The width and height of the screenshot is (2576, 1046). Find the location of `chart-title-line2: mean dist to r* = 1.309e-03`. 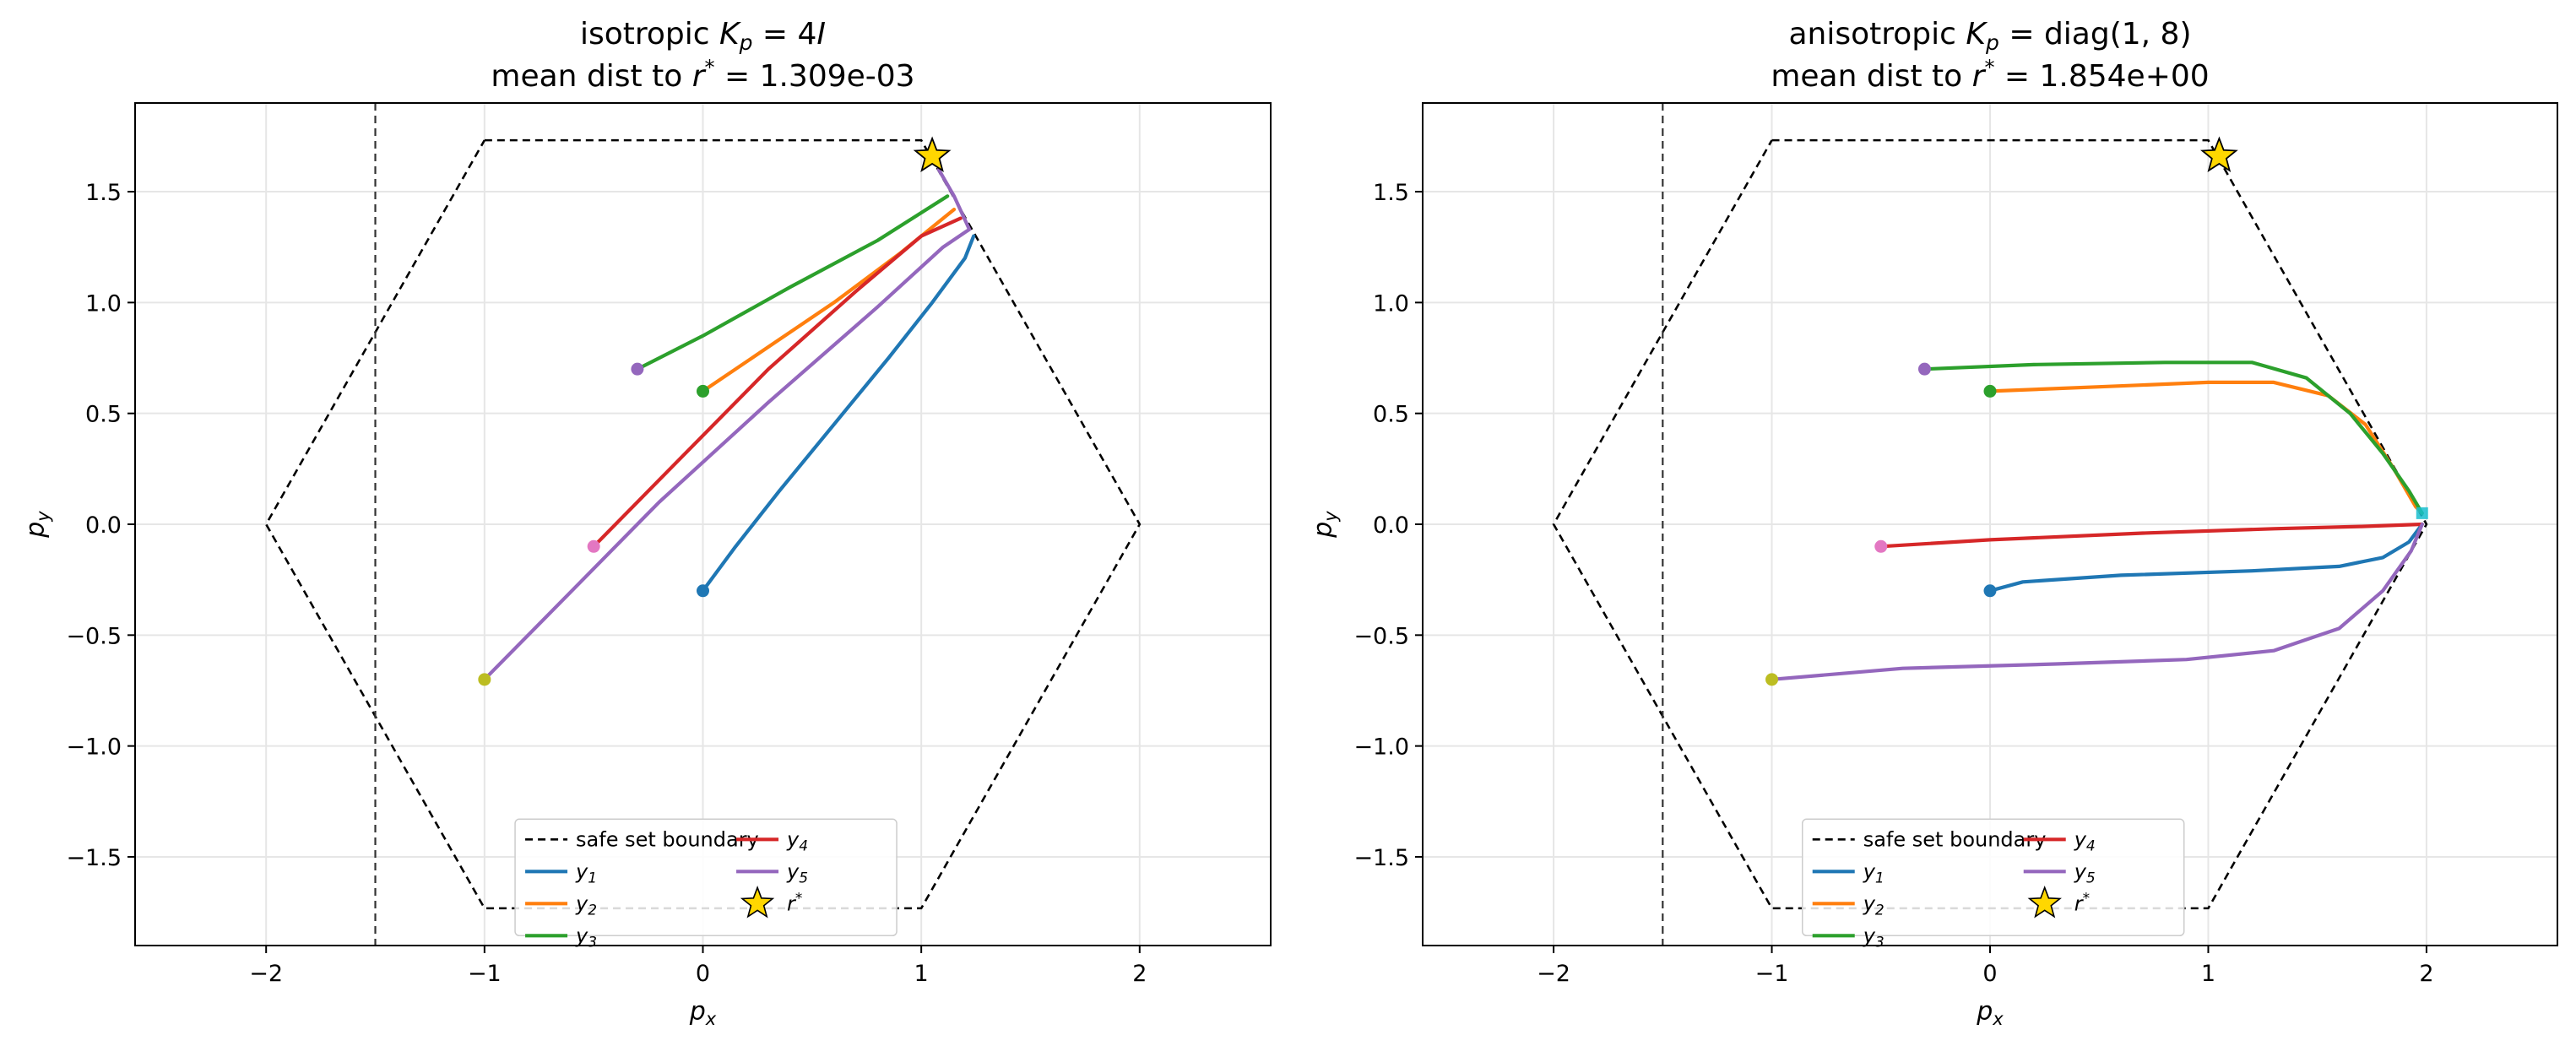

chart-title-line2: mean dist to r* = 1.309e-03 is located at coordinates (702, 75).